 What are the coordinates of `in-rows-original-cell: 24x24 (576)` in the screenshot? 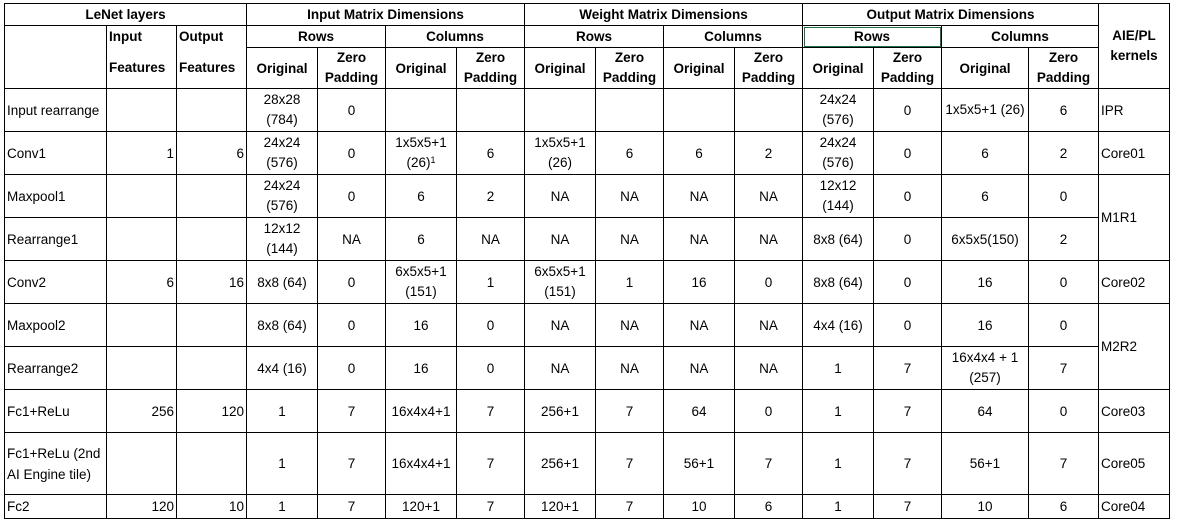 It's located at (282, 196).